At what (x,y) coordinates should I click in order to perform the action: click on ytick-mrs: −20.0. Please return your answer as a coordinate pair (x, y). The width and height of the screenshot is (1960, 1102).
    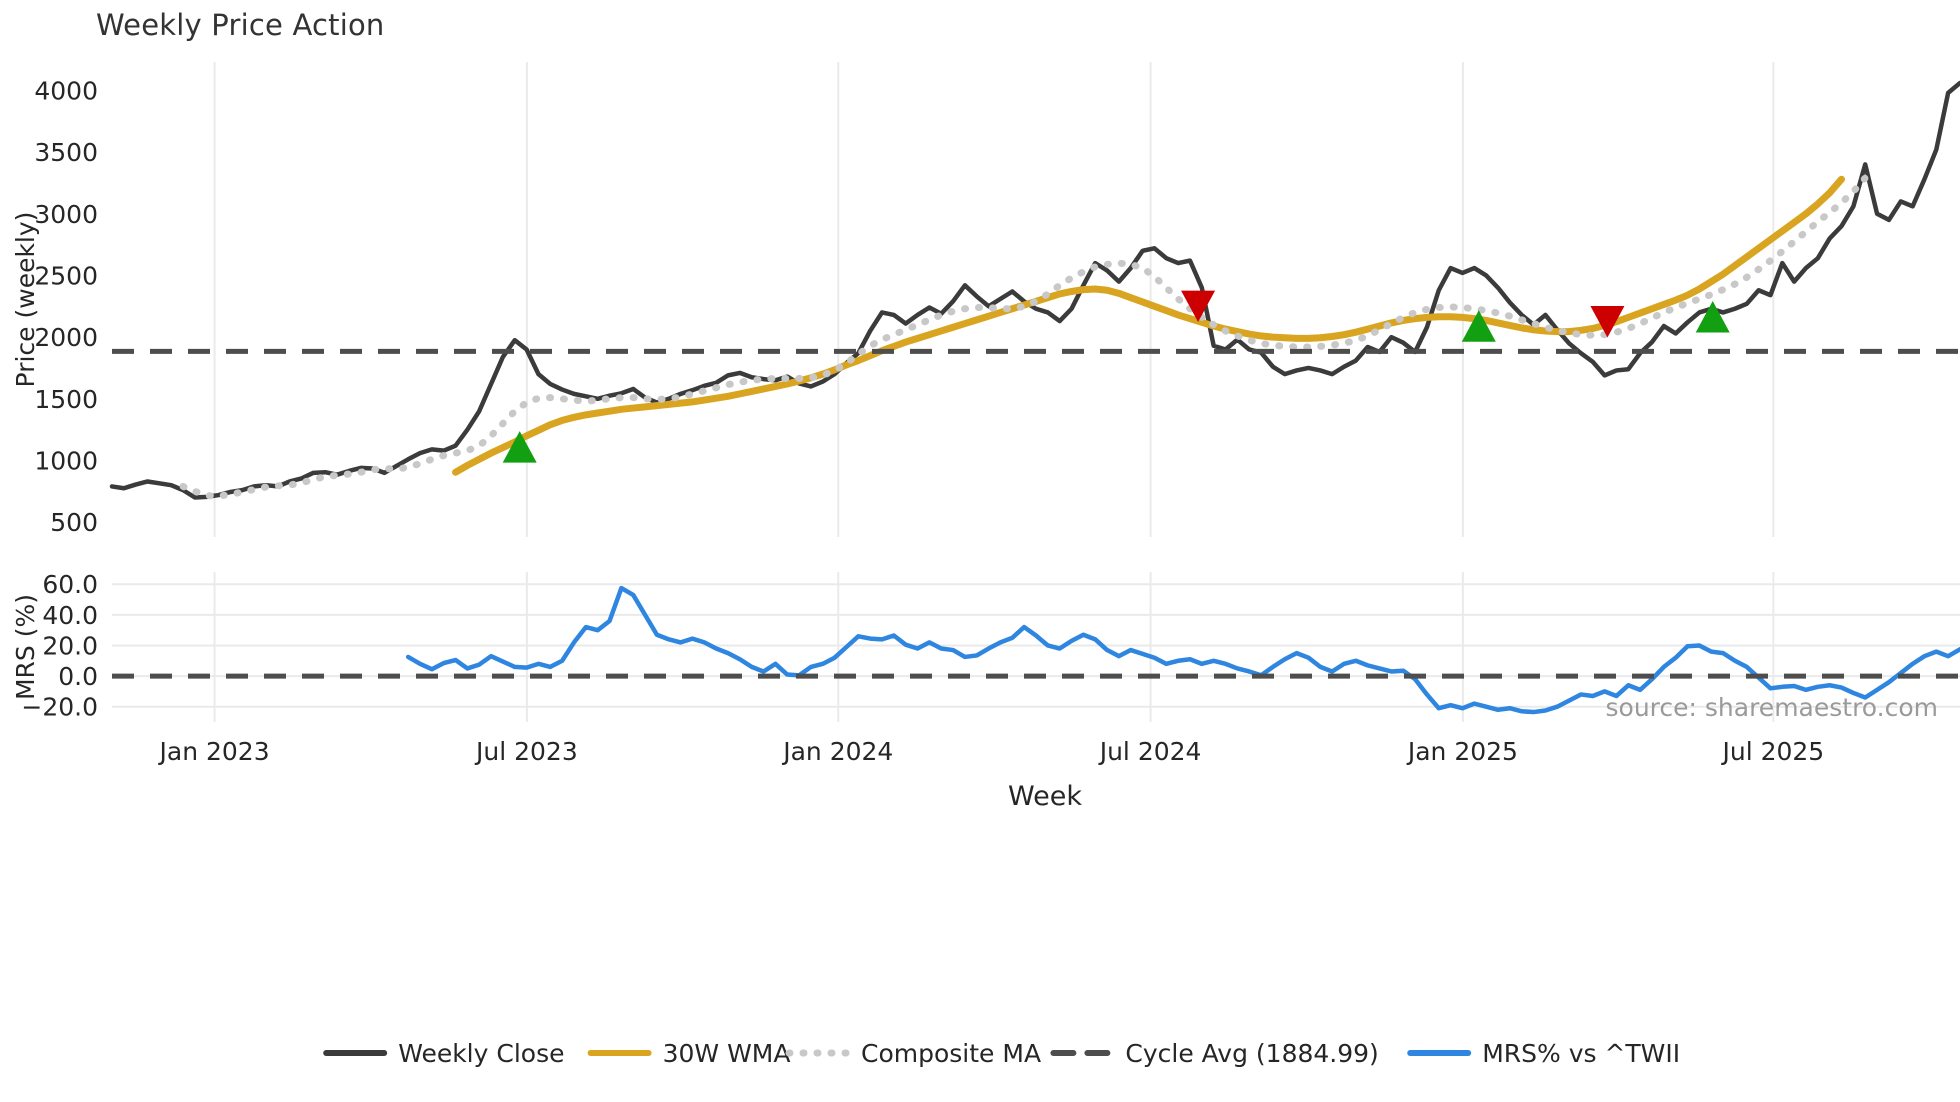
    Looking at the image, I should click on (59, 707).